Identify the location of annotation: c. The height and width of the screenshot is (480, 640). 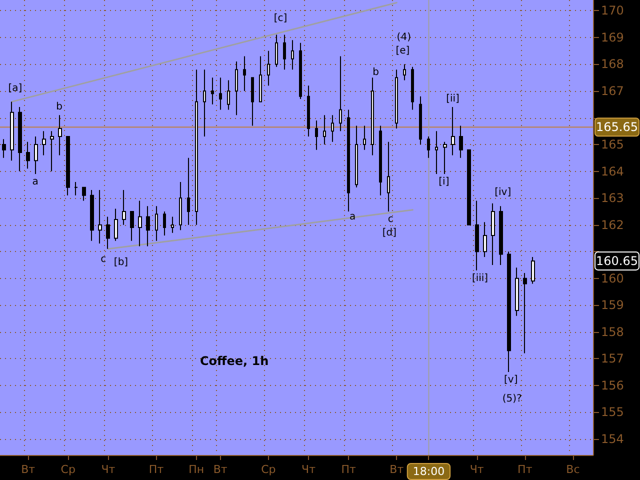
(103, 260).